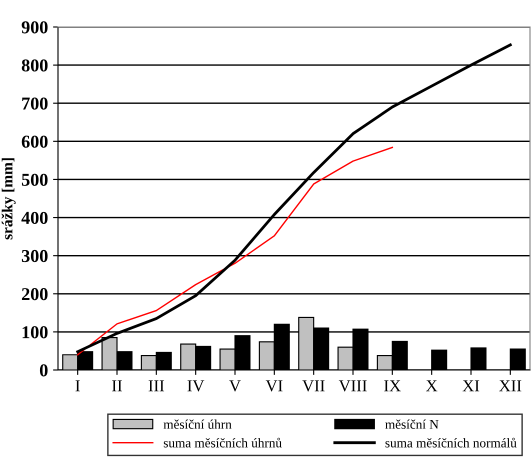 The height and width of the screenshot is (462, 532). Describe the element at coordinates (35, 180) in the screenshot. I see `y-tick-label: 500` at that location.